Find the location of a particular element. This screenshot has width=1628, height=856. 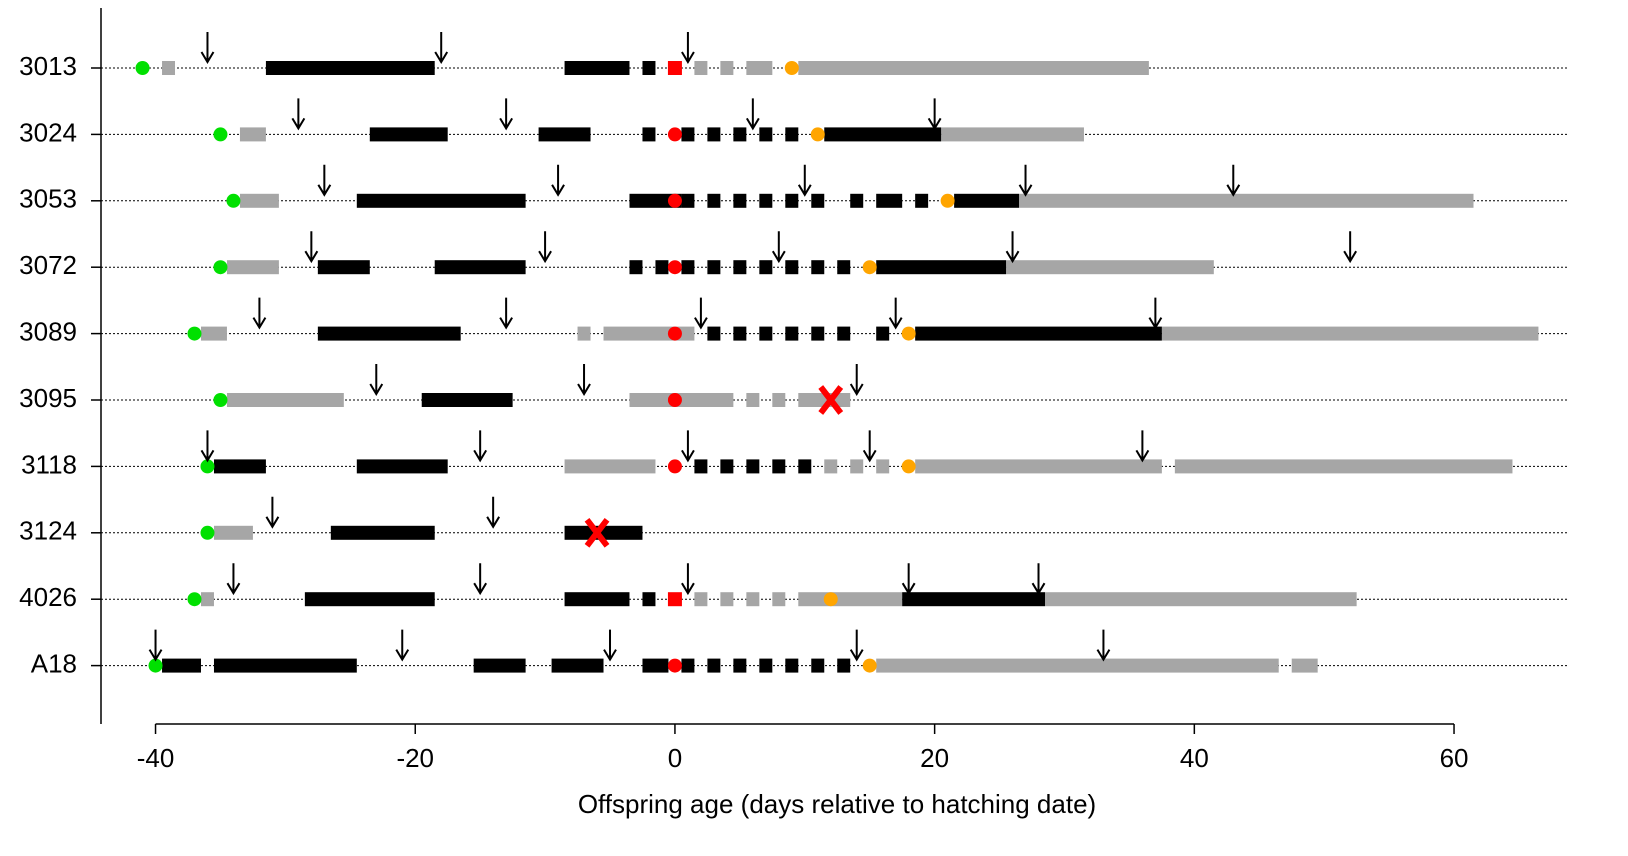

row-label: 3095 is located at coordinates (48, 398).